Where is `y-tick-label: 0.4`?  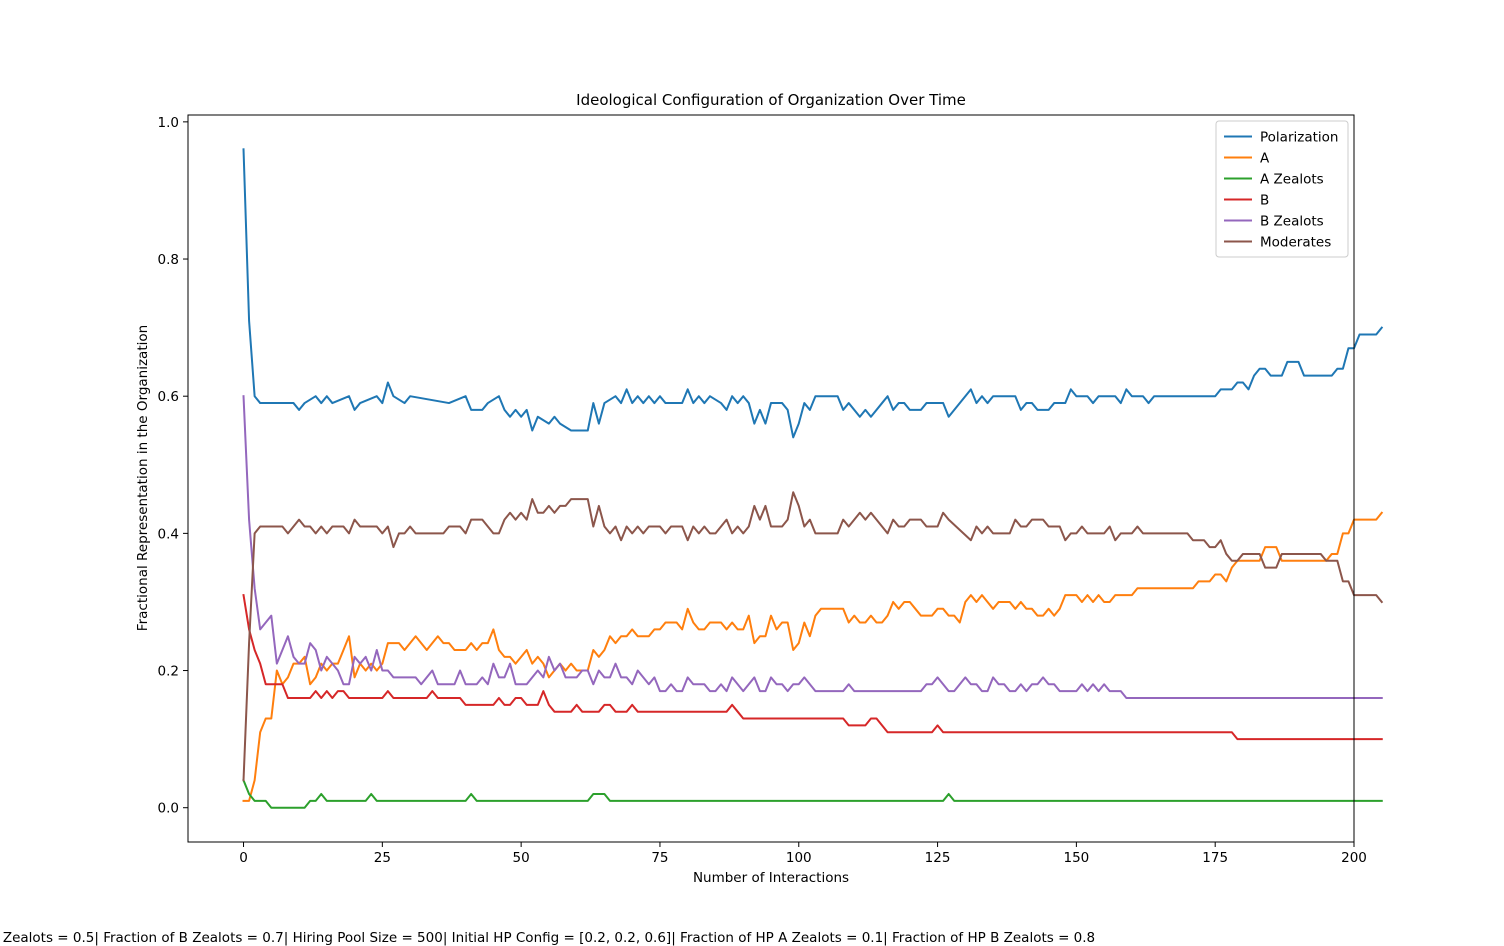
y-tick-label: 0.4 is located at coordinates (168, 534).